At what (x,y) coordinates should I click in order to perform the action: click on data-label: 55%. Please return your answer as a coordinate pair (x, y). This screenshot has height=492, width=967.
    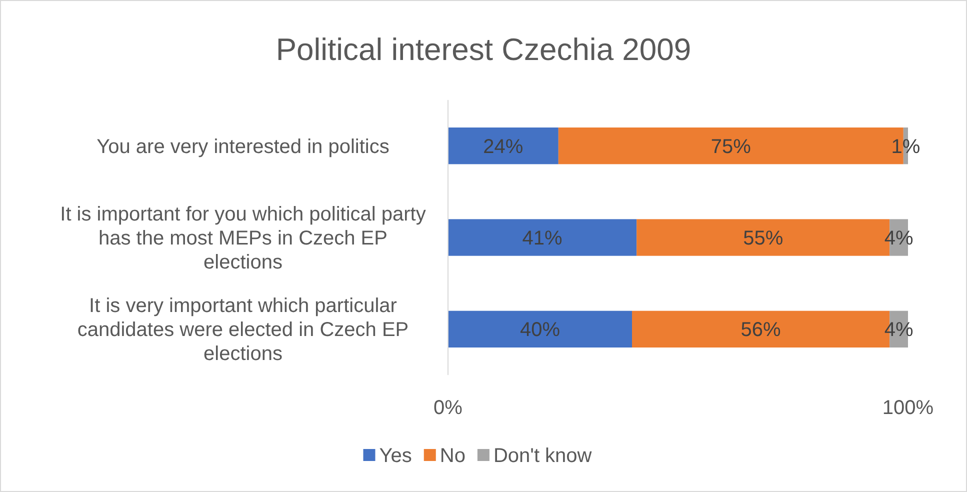
    Looking at the image, I should click on (763, 239).